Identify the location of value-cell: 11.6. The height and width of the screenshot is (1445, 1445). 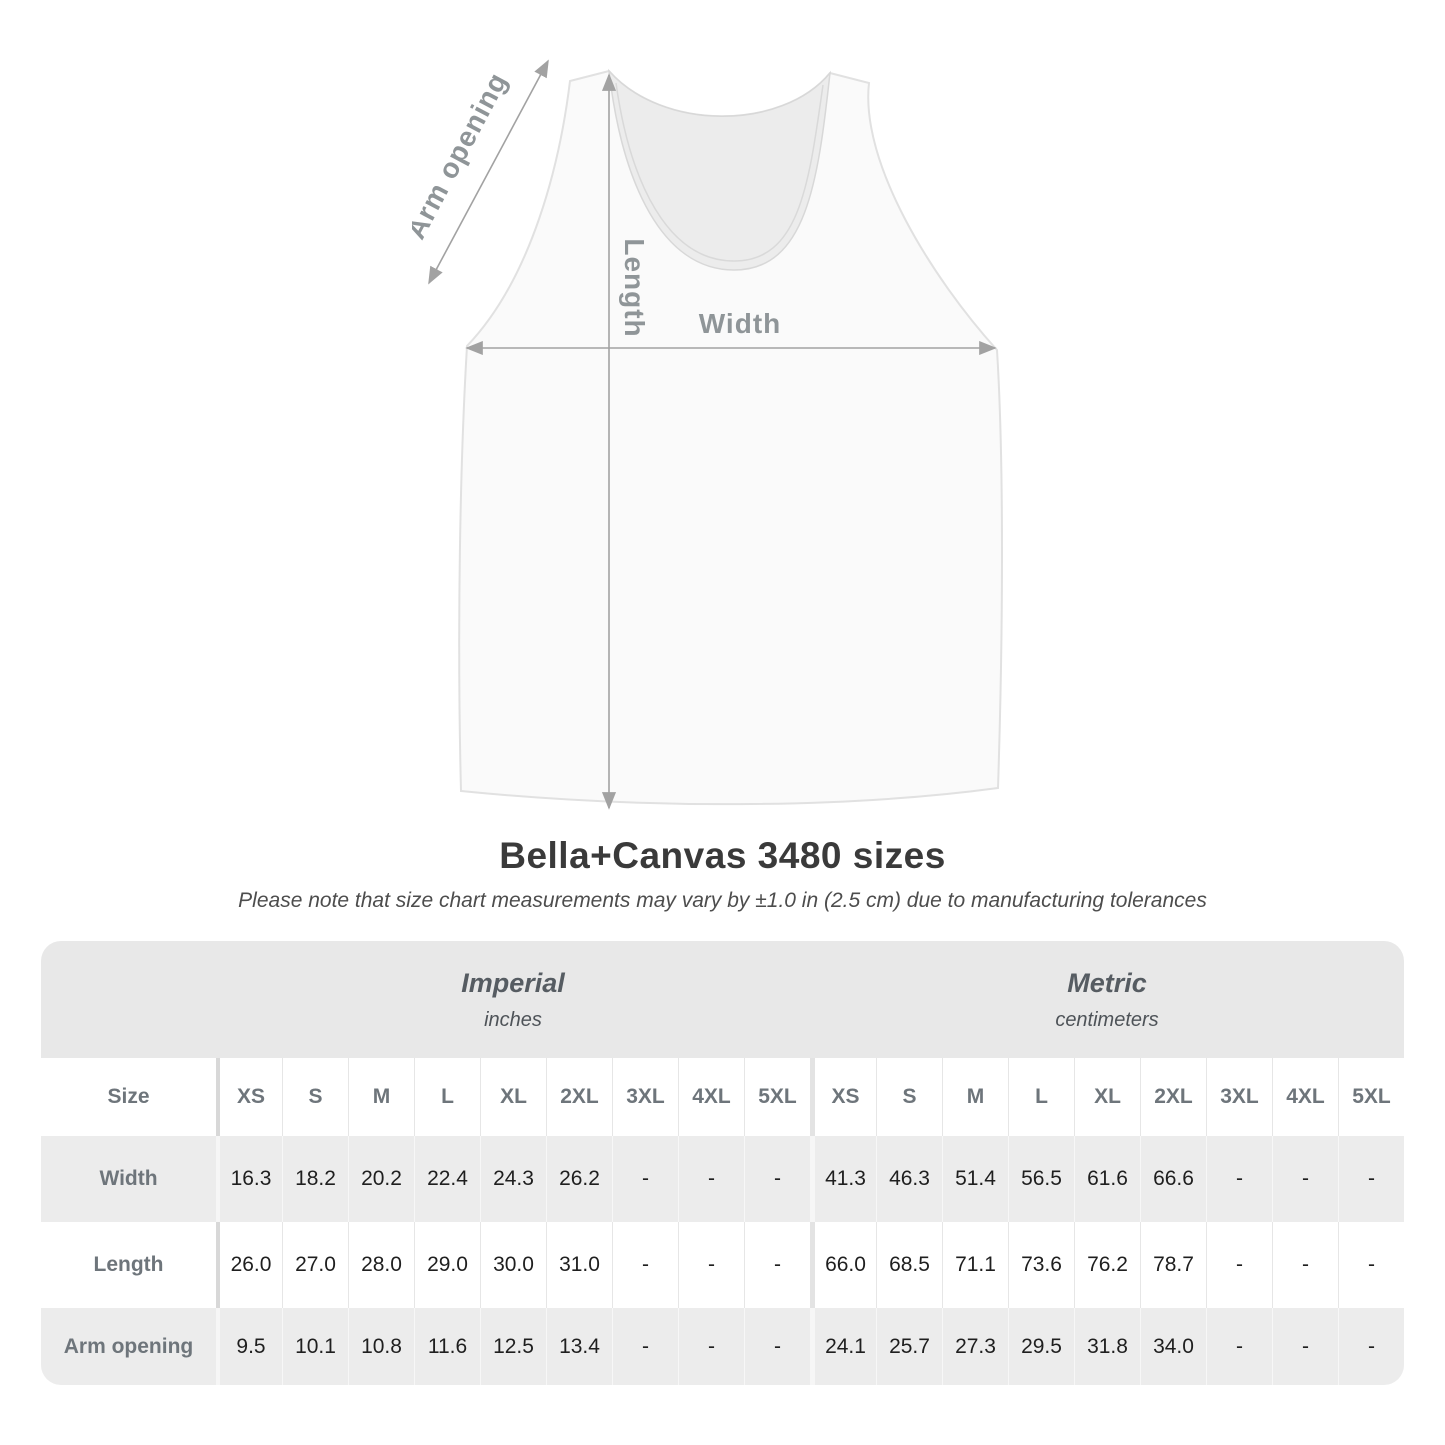
(447, 1346).